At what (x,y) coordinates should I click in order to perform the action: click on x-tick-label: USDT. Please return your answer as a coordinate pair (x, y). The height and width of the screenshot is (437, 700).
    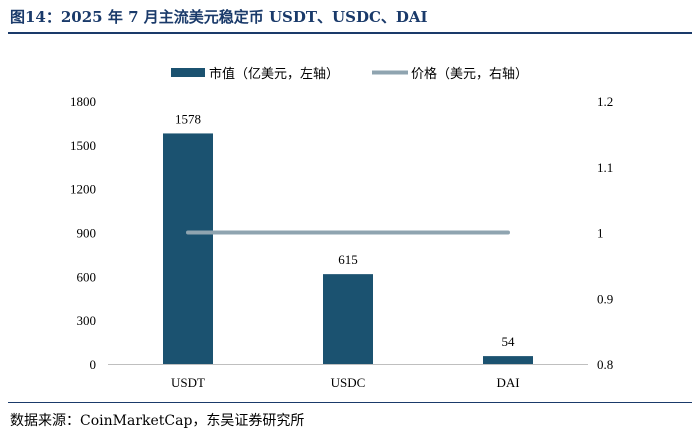
    Looking at the image, I should click on (188, 382).